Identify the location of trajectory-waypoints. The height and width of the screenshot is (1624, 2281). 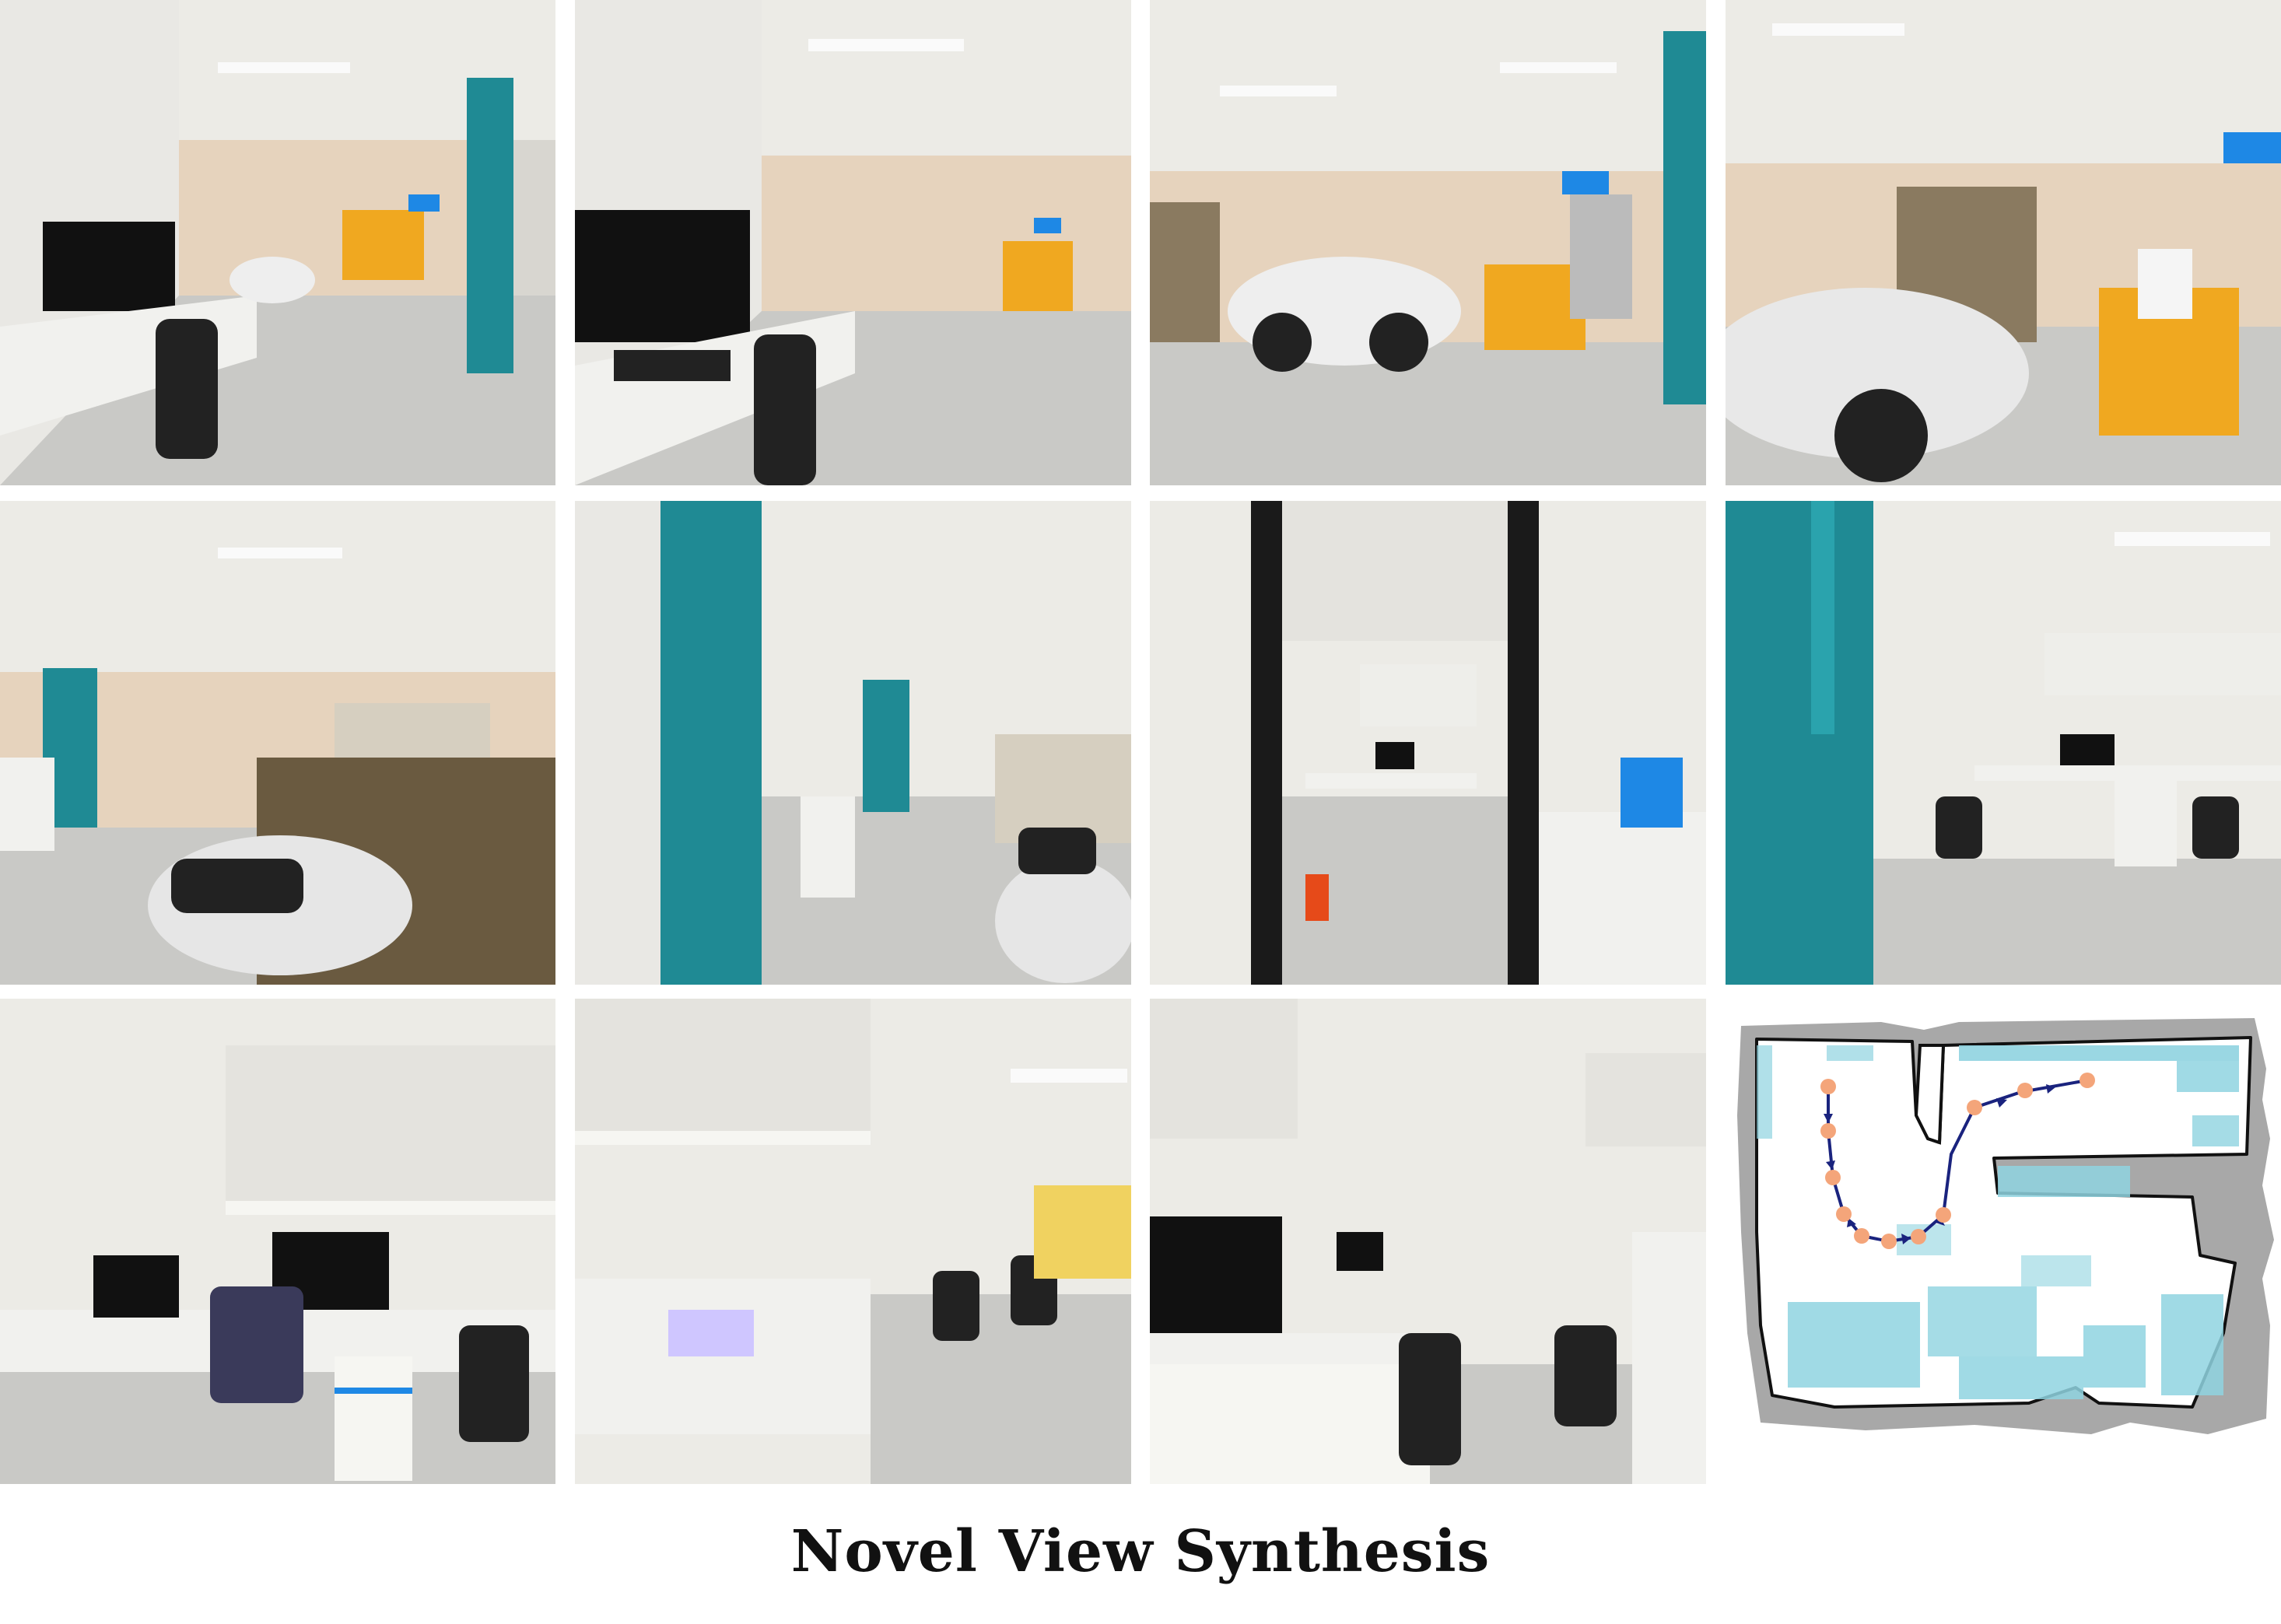
(1957, 1161).